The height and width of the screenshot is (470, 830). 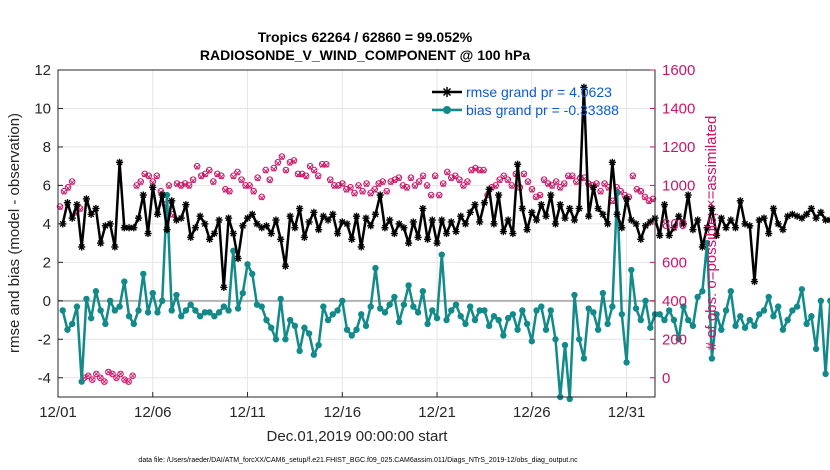 What do you see at coordinates (358, 436) in the screenshot?
I see `x-axis-label: Dec.01,2019 00:00:00 start` at bounding box center [358, 436].